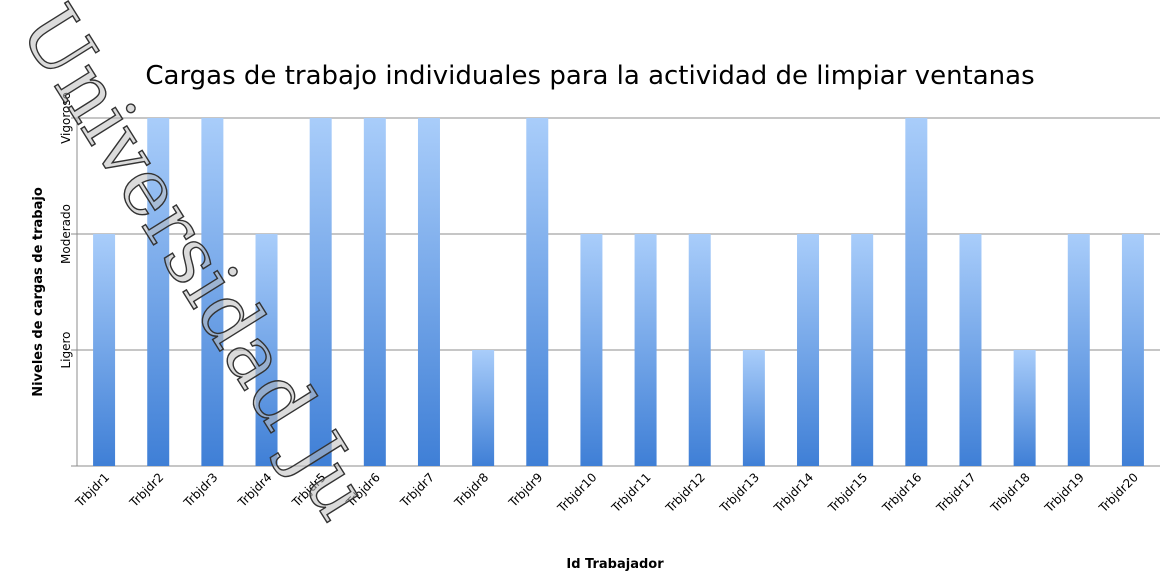  What do you see at coordinates (38, 292) in the screenshot?
I see `y-axis-label: Niveles de cargas de trabajo` at bounding box center [38, 292].